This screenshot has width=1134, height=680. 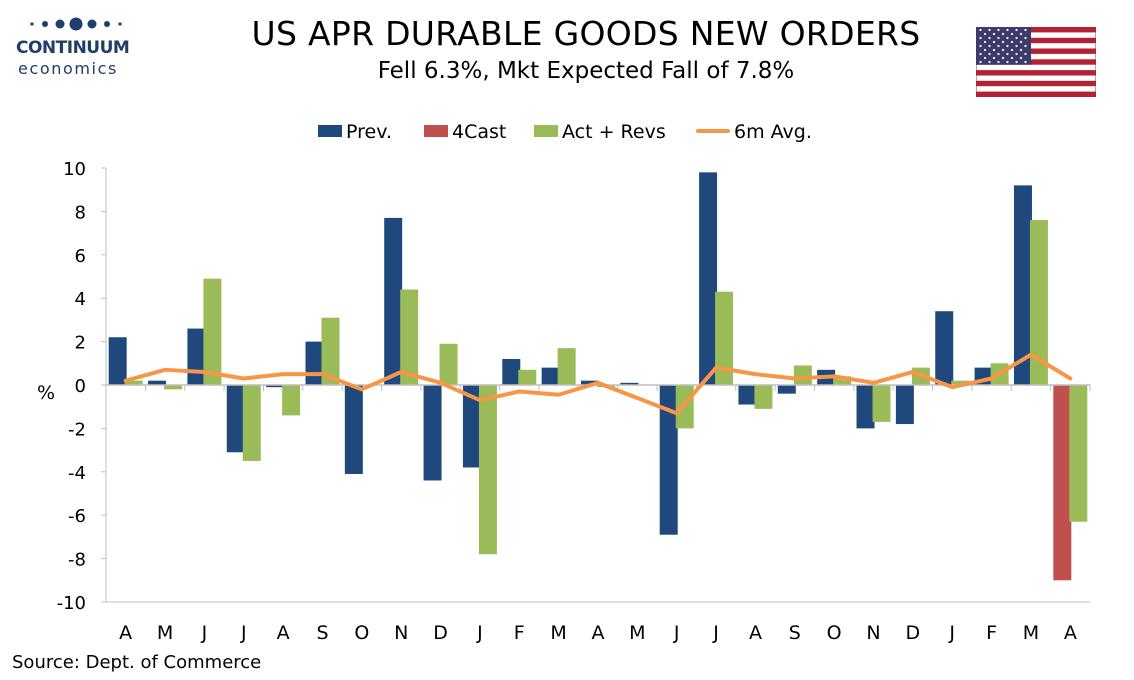 I want to click on y-tick-label: -4, so click(x=77, y=473).